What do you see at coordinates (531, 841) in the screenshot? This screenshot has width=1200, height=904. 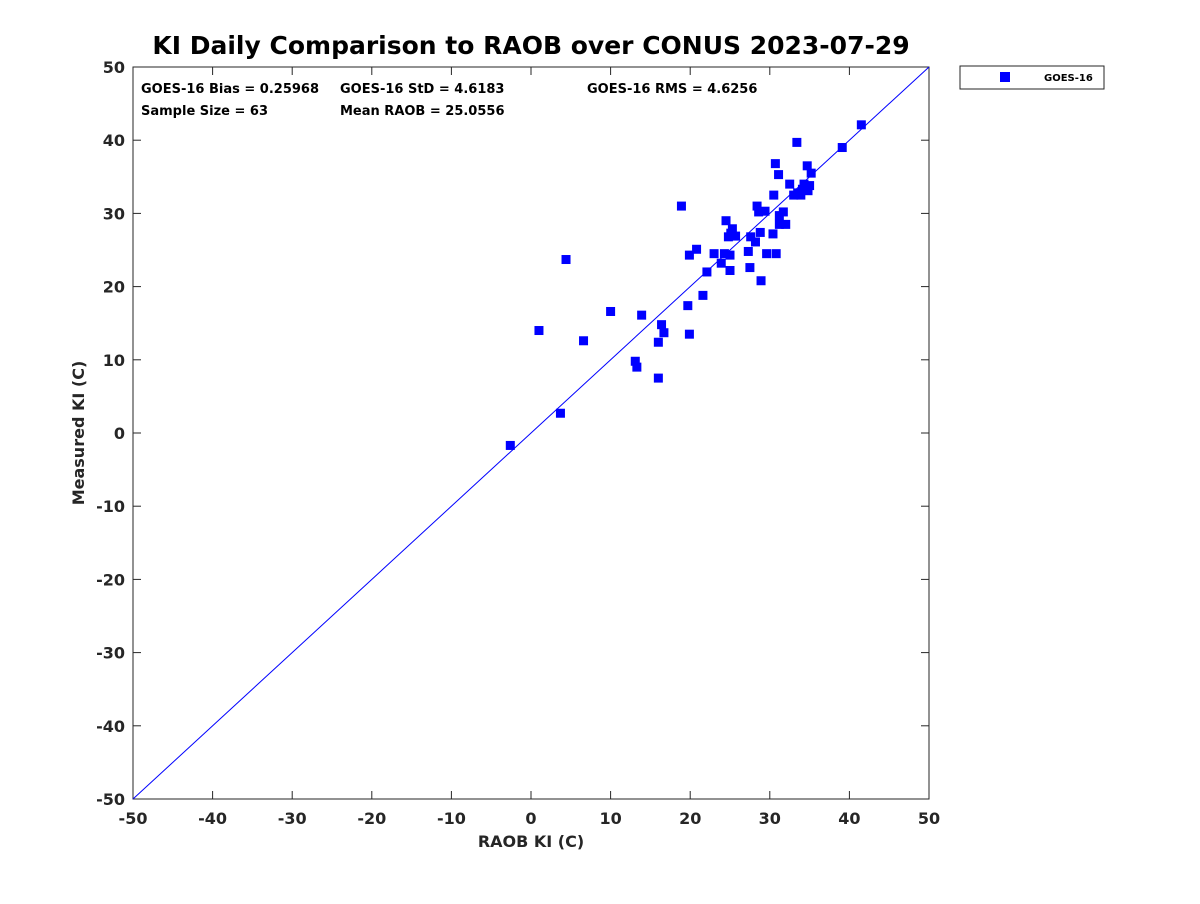 I see `x-axis-label: RAOB KI (C)` at bounding box center [531, 841].